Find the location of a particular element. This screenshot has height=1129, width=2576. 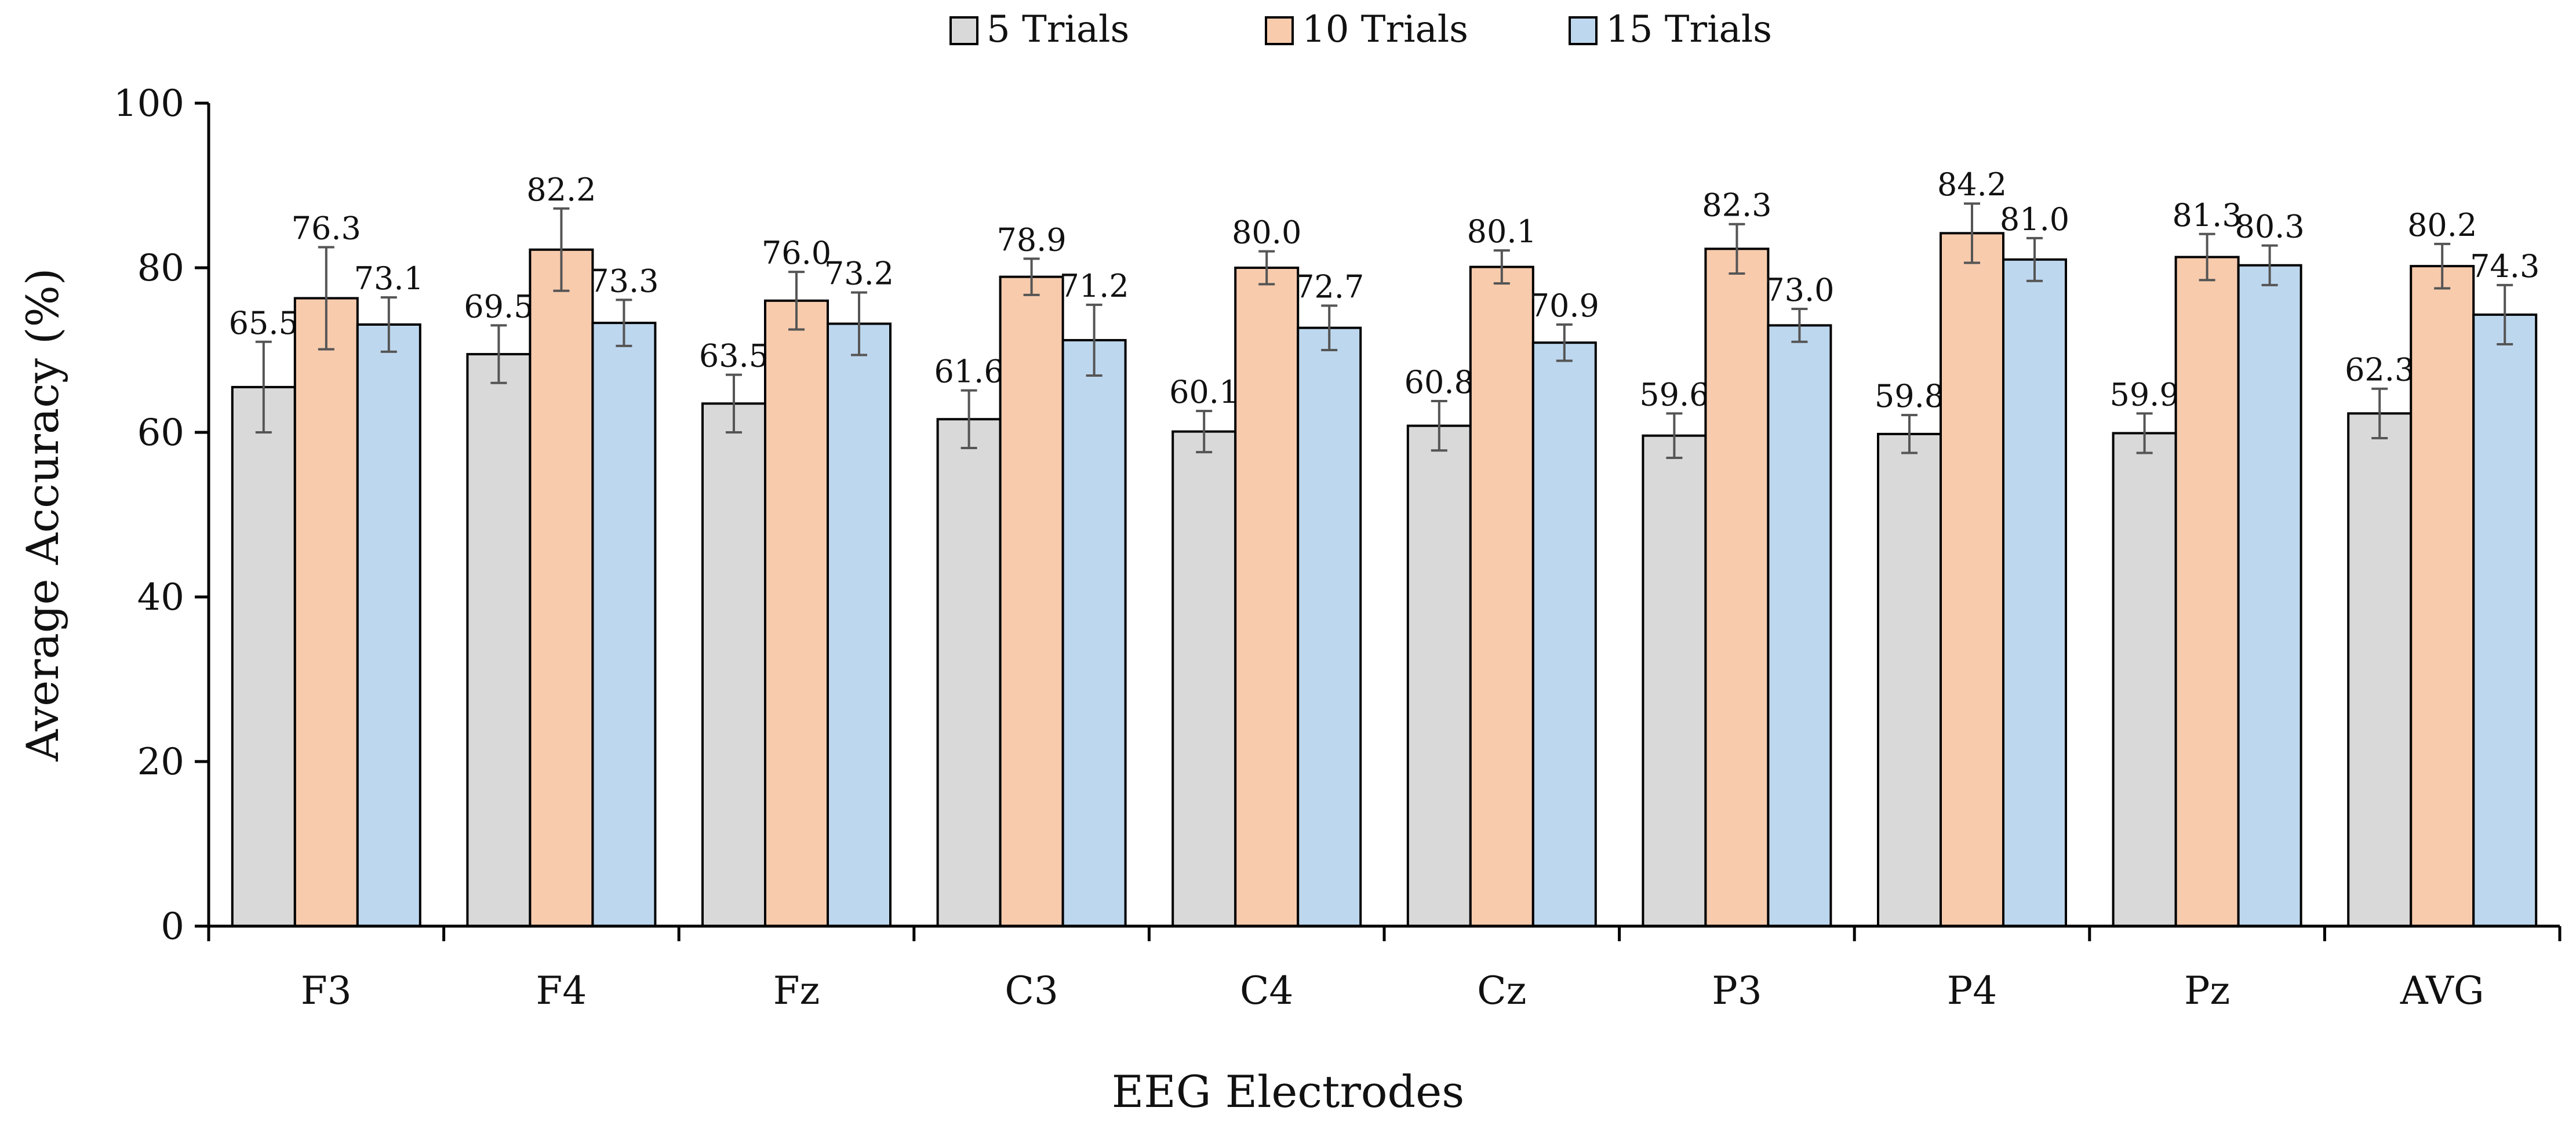

data-label: 84.2 is located at coordinates (1972, 184).